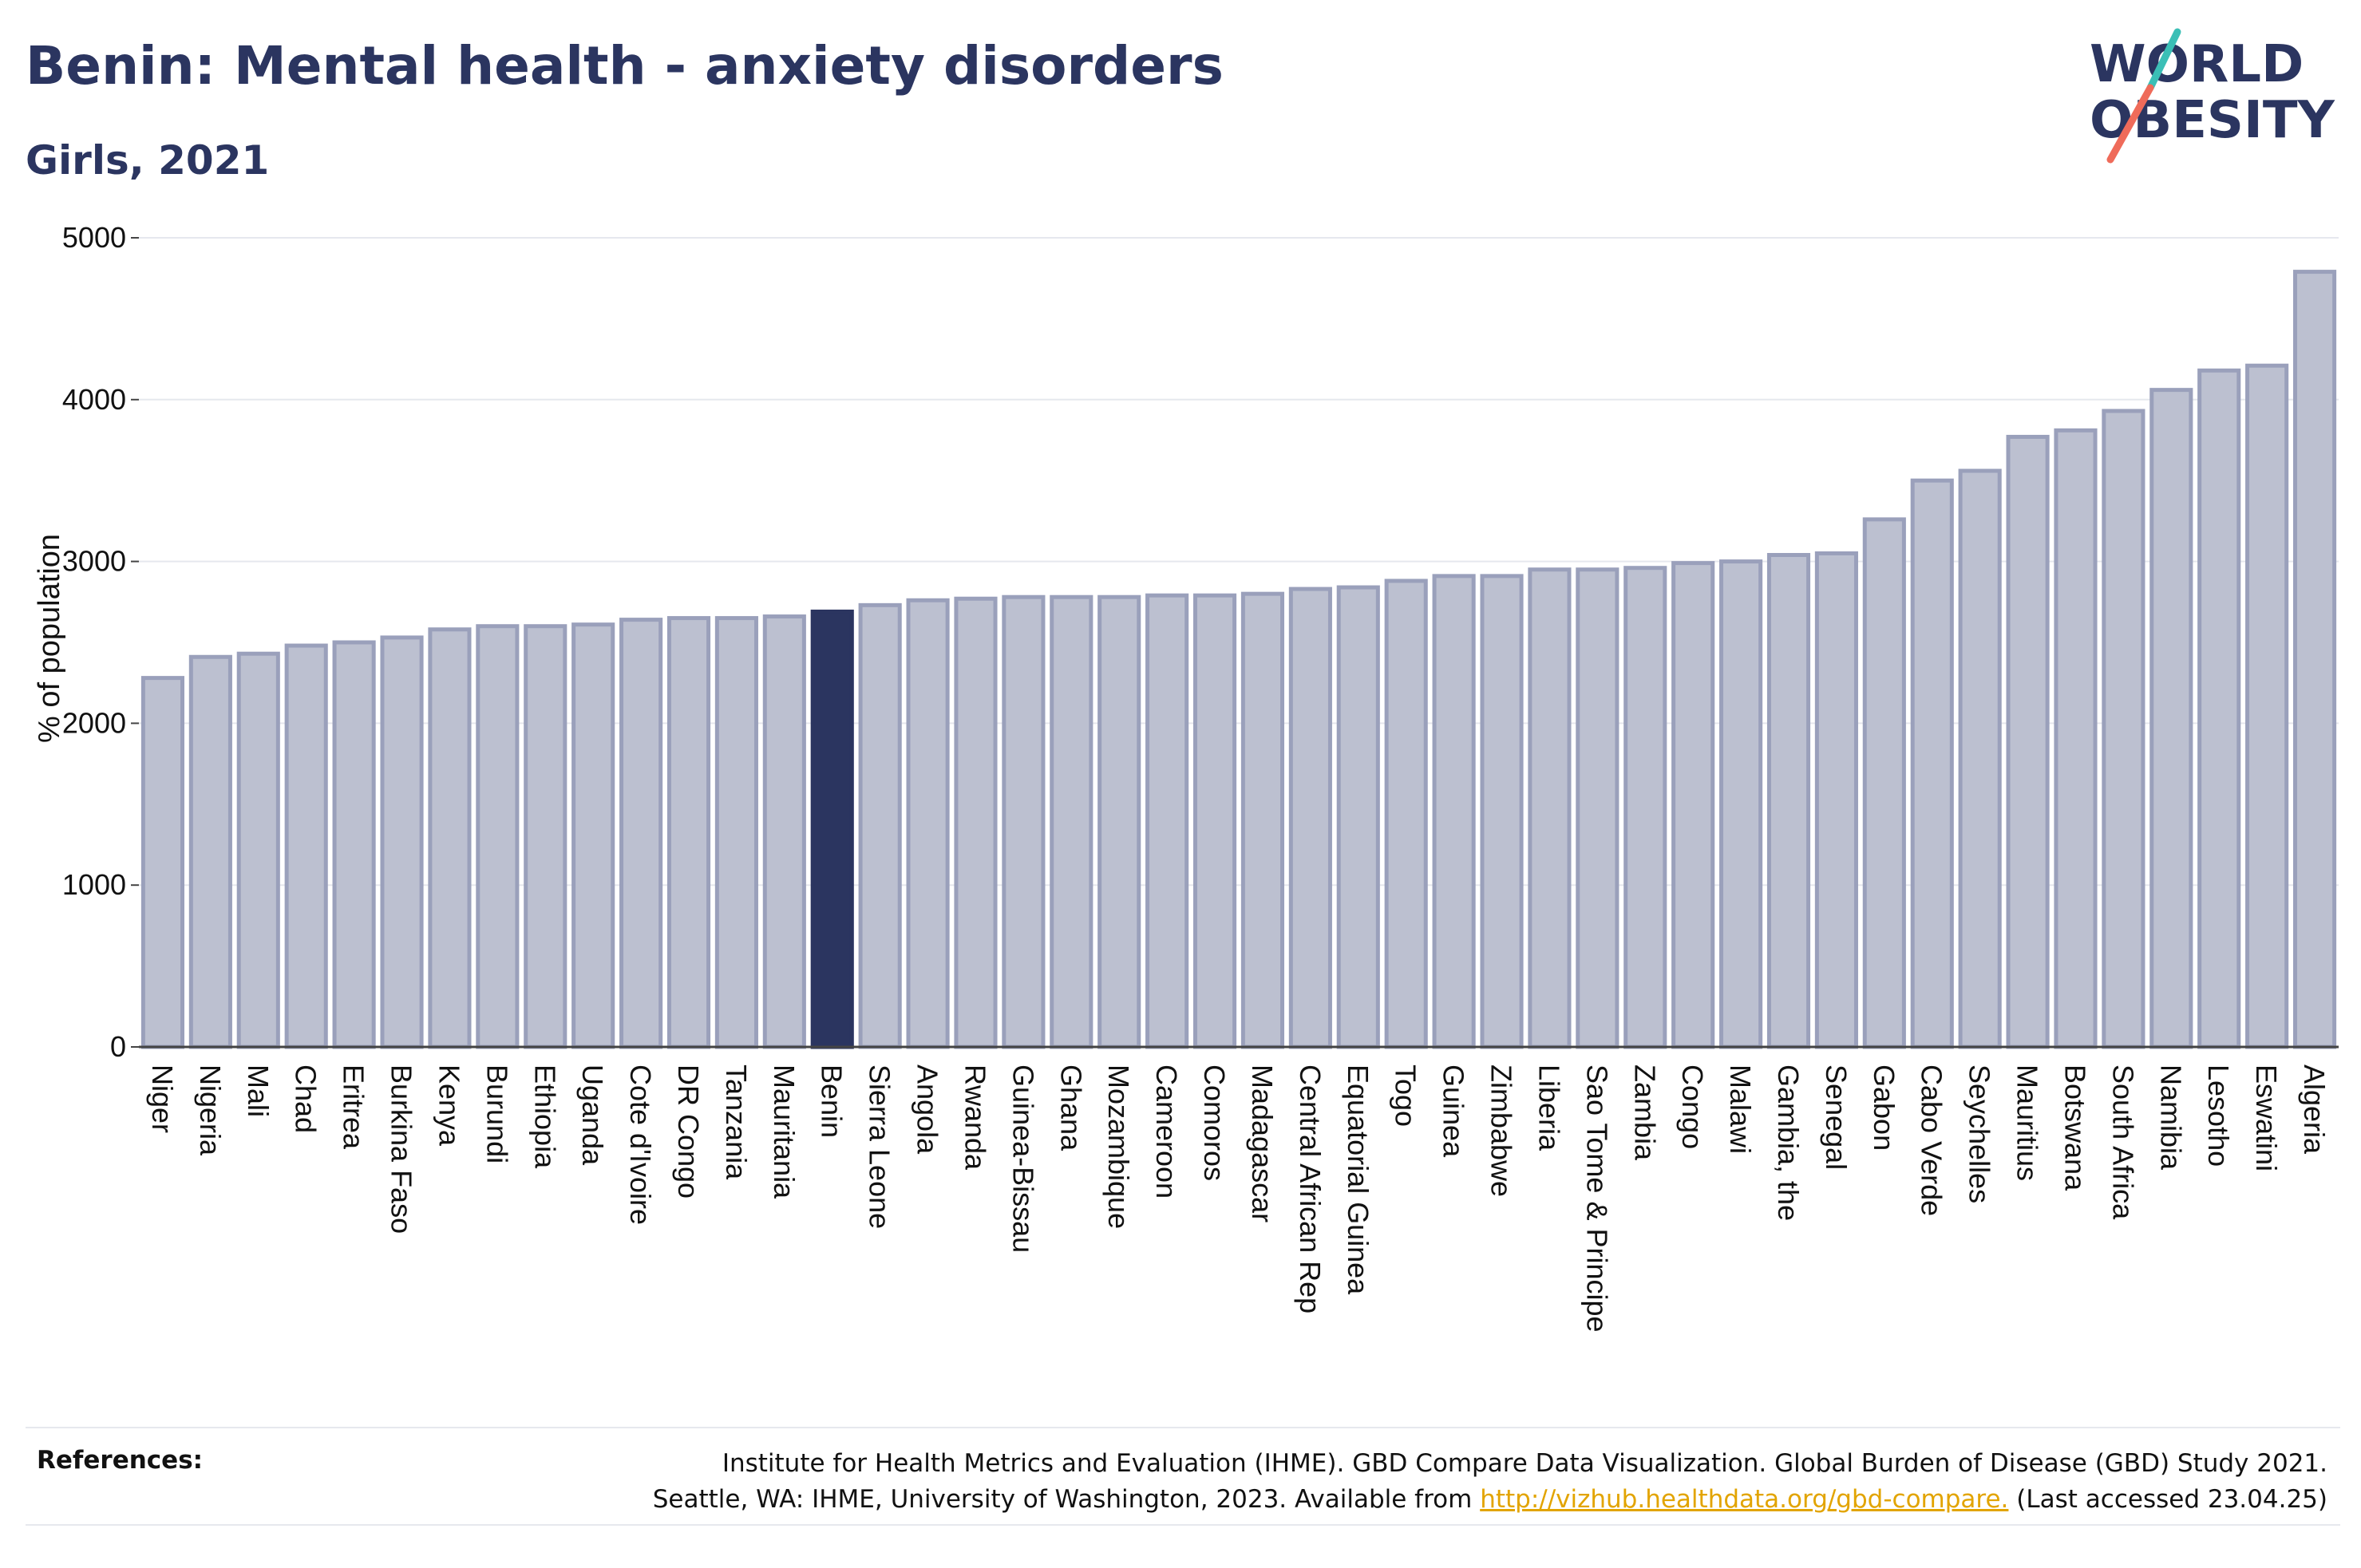 Image resolution: width=2361 pixels, height=1568 pixels. Describe the element at coordinates (162, 1098) in the screenshot. I see `x-tick-label-niger: Niger` at that location.